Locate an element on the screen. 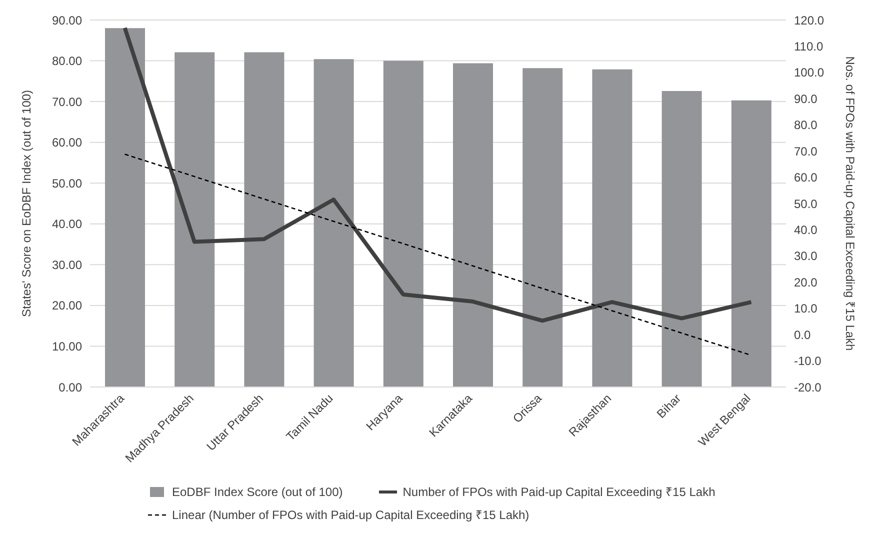  y2-tick-label: -10.0 is located at coordinates (808, 361).